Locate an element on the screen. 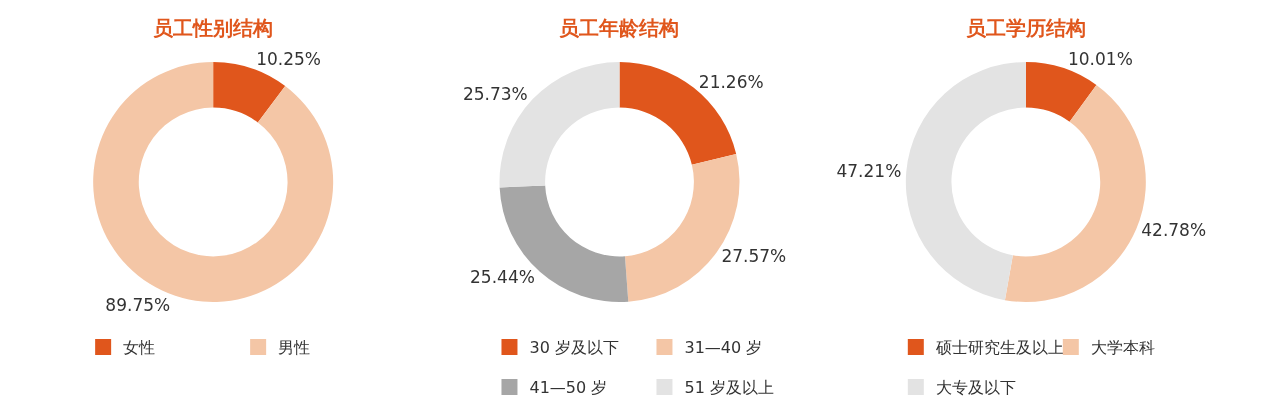 The image size is (1280, 415). data-label: 25.73% is located at coordinates (495, 94).